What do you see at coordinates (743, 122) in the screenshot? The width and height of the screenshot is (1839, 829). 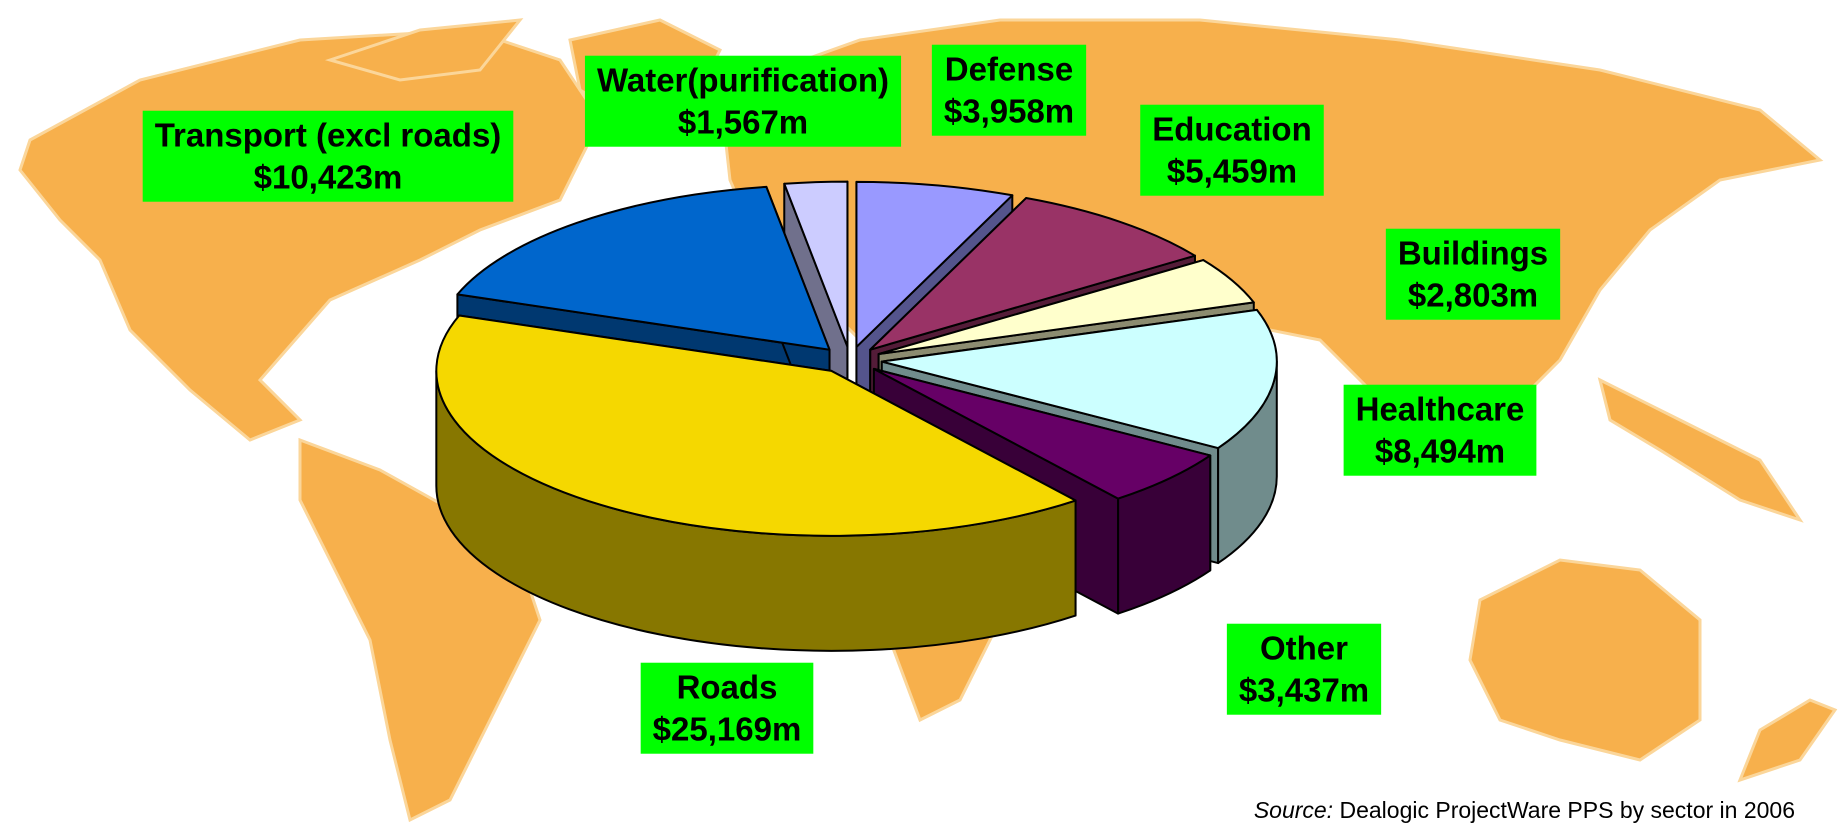 I see `label-value: $1,567m` at bounding box center [743, 122].